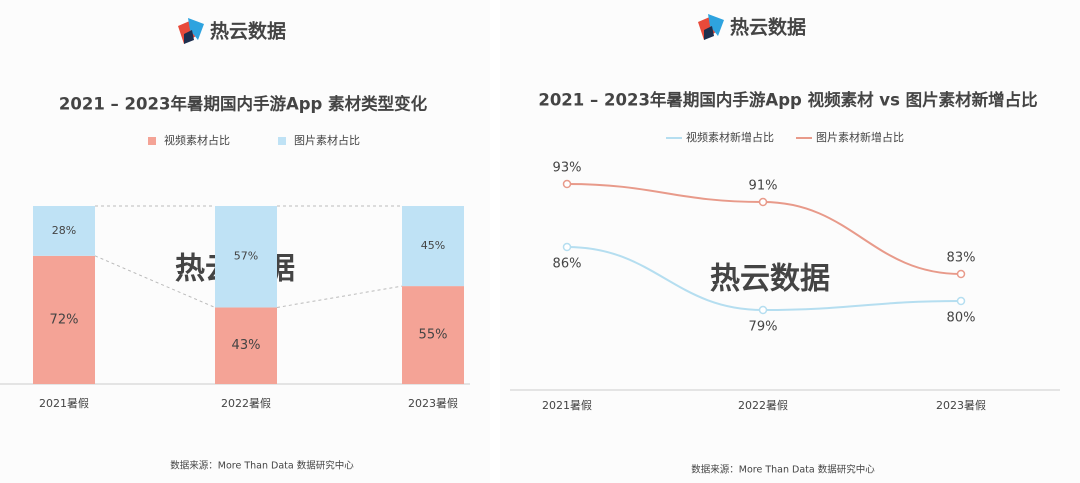 The width and height of the screenshot is (1080, 483). I want to click on value-label: 45%, so click(433, 245).